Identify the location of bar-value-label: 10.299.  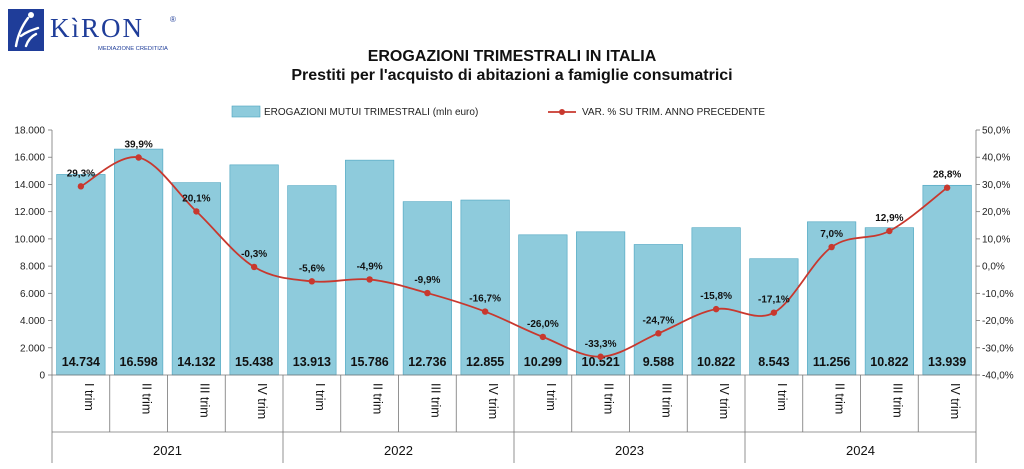
(543, 362).